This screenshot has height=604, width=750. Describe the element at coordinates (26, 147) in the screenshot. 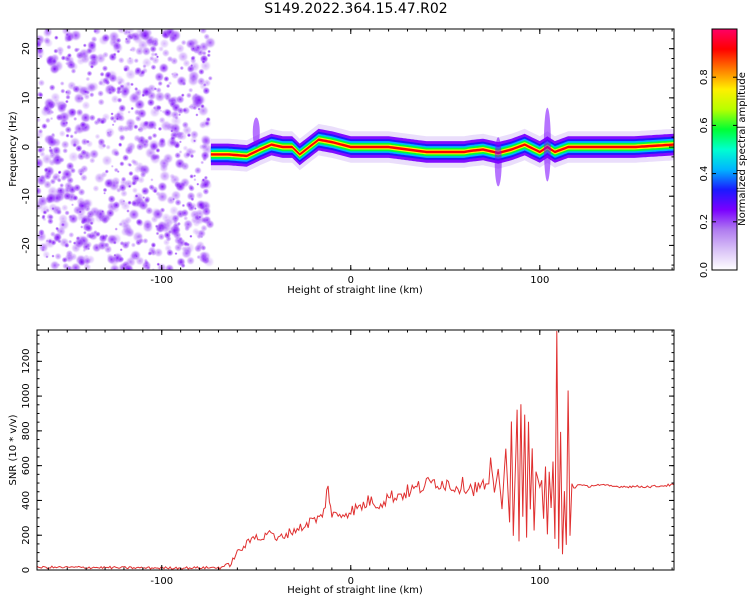

I see `y-tick-label: 0` at that location.